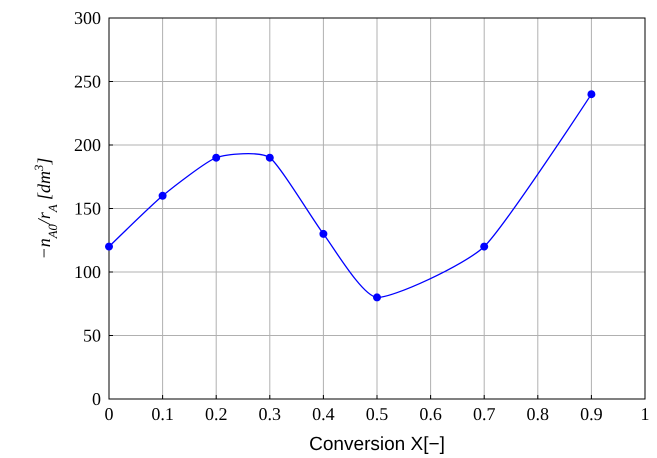 The width and height of the screenshot is (657, 458). What do you see at coordinates (270, 414) in the screenshot?
I see `x-tick-label: 0.3` at bounding box center [270, 414].